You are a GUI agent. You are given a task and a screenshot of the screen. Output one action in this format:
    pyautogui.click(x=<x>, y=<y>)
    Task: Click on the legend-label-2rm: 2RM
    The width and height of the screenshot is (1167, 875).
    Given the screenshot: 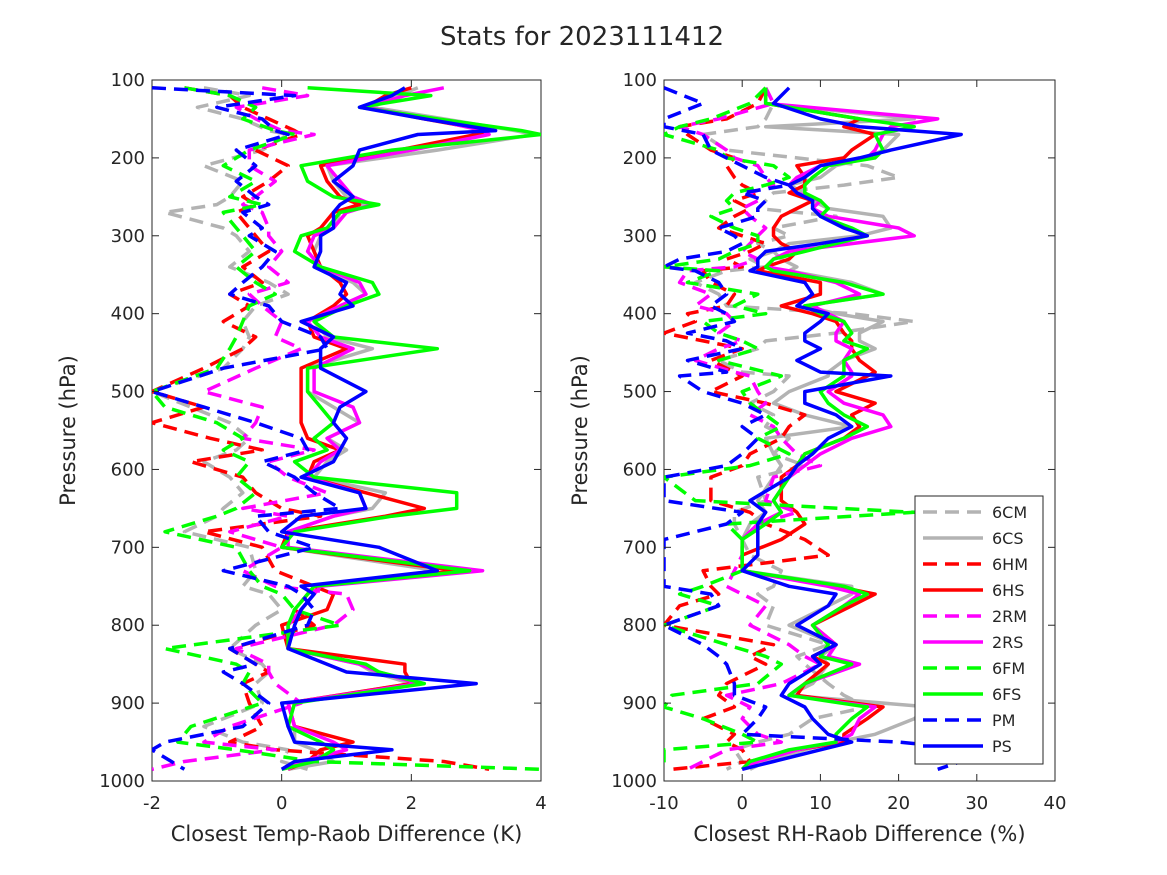 What is the action you would take?
    pyautogui.click(x=1009, y=616)
    